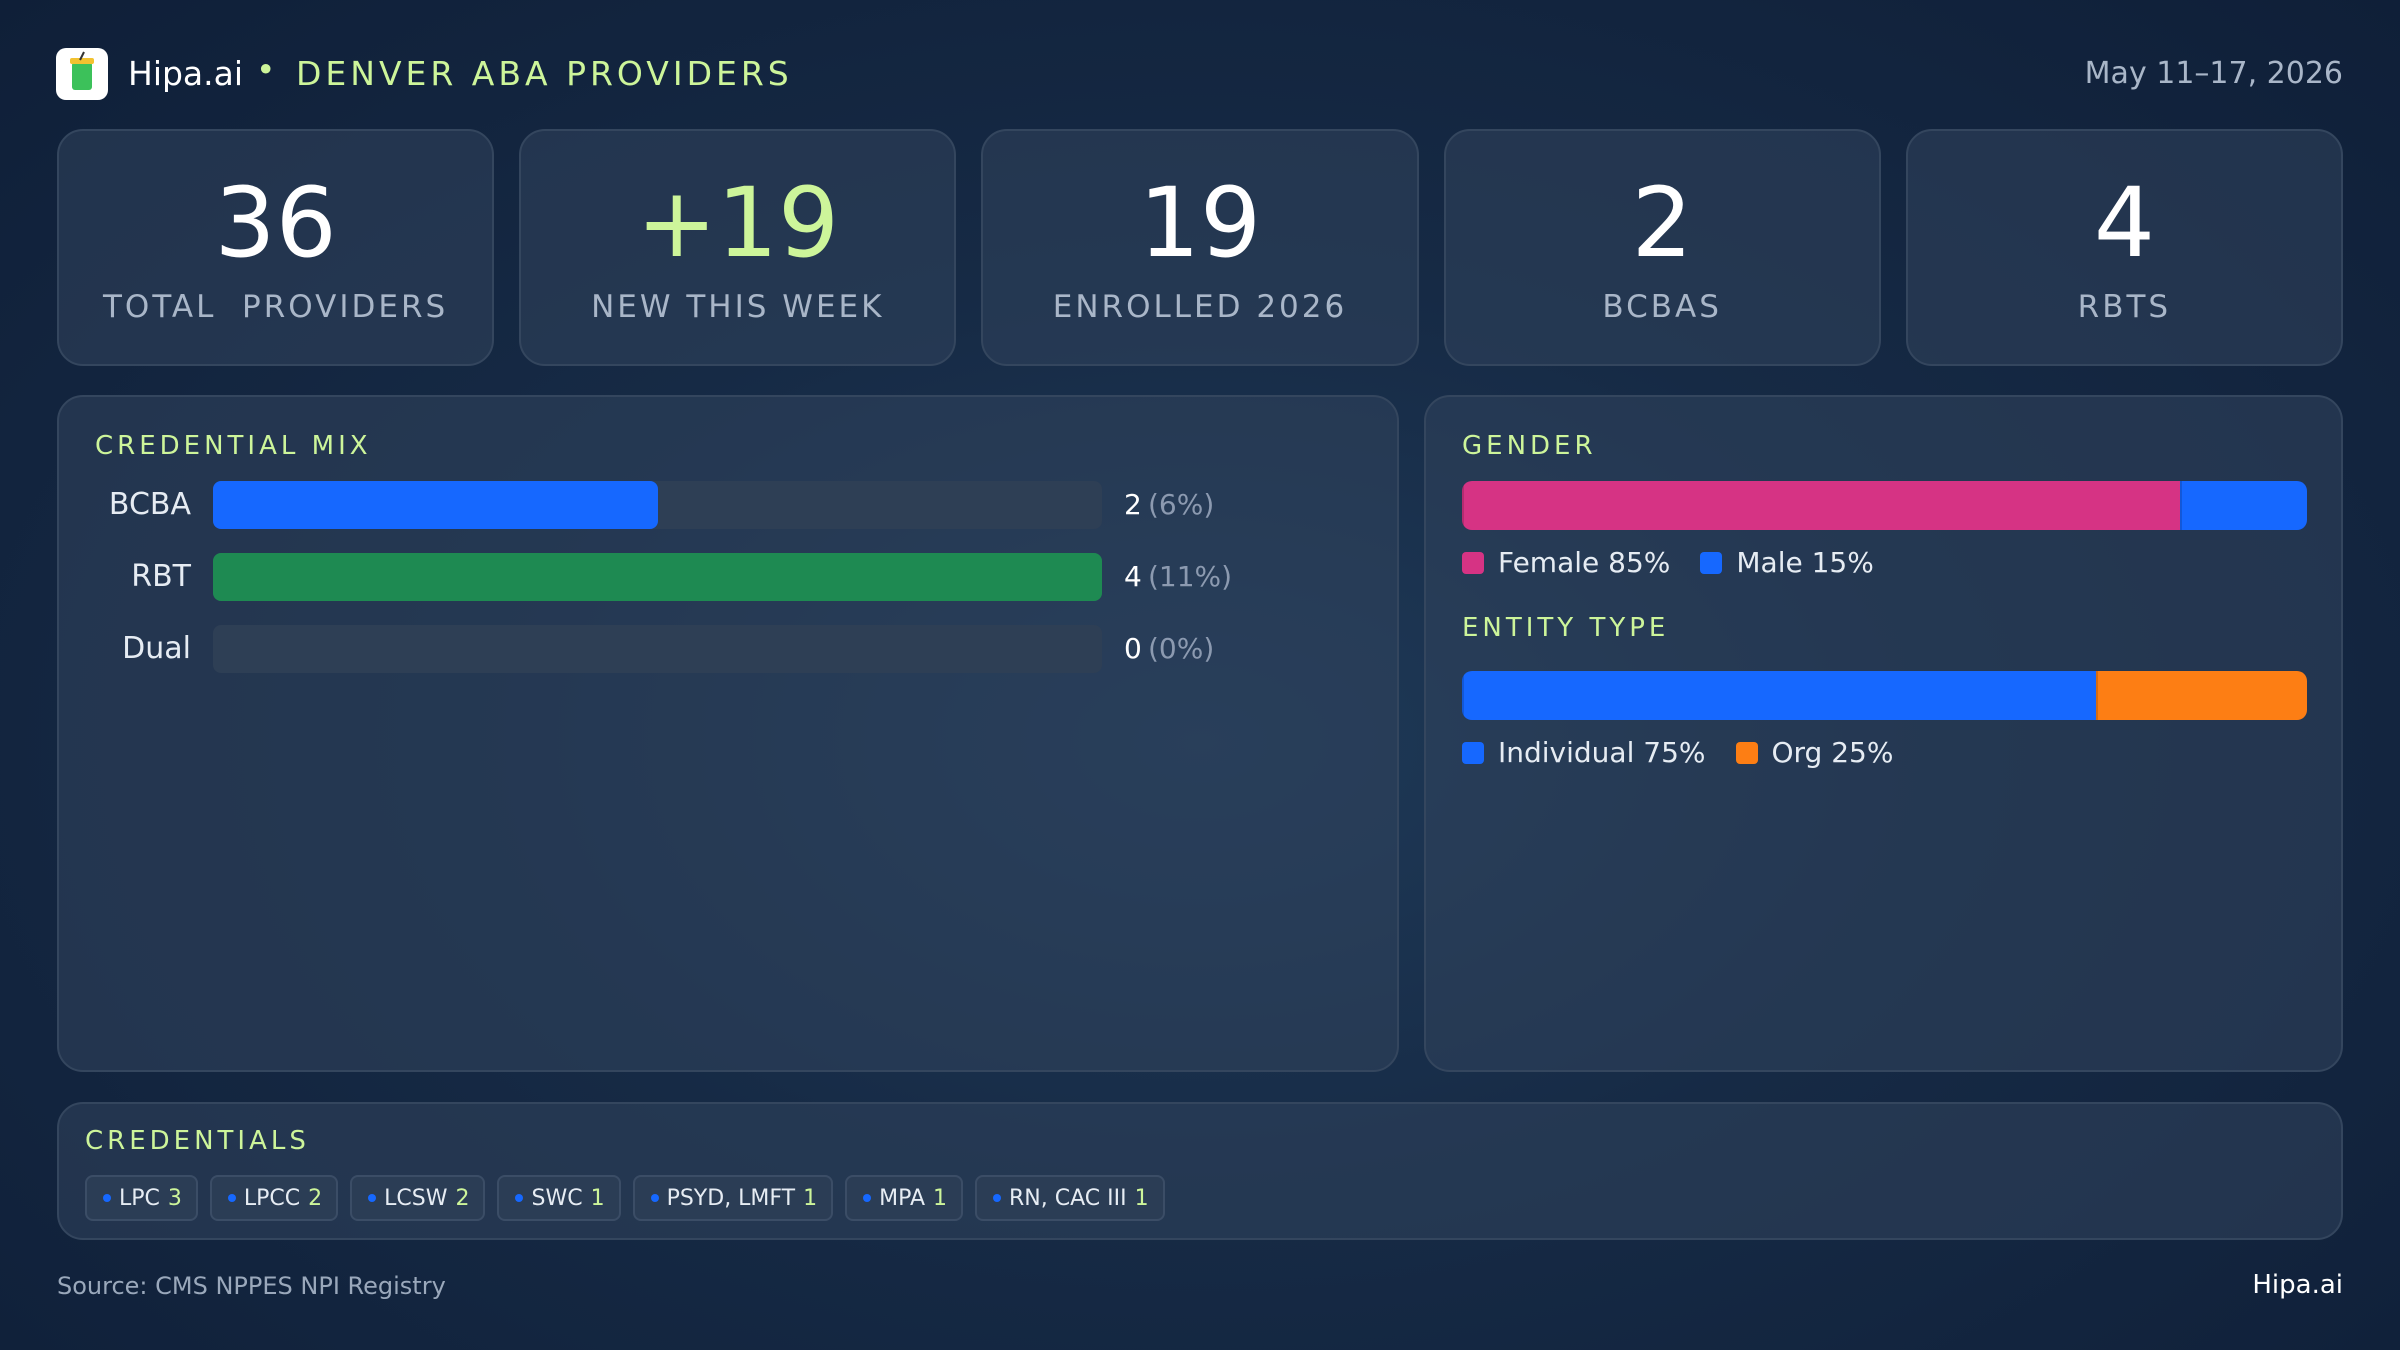 This screenshot has width=2400, height=1350. I want to click on bar-label: BCBA, so click(149, 504).